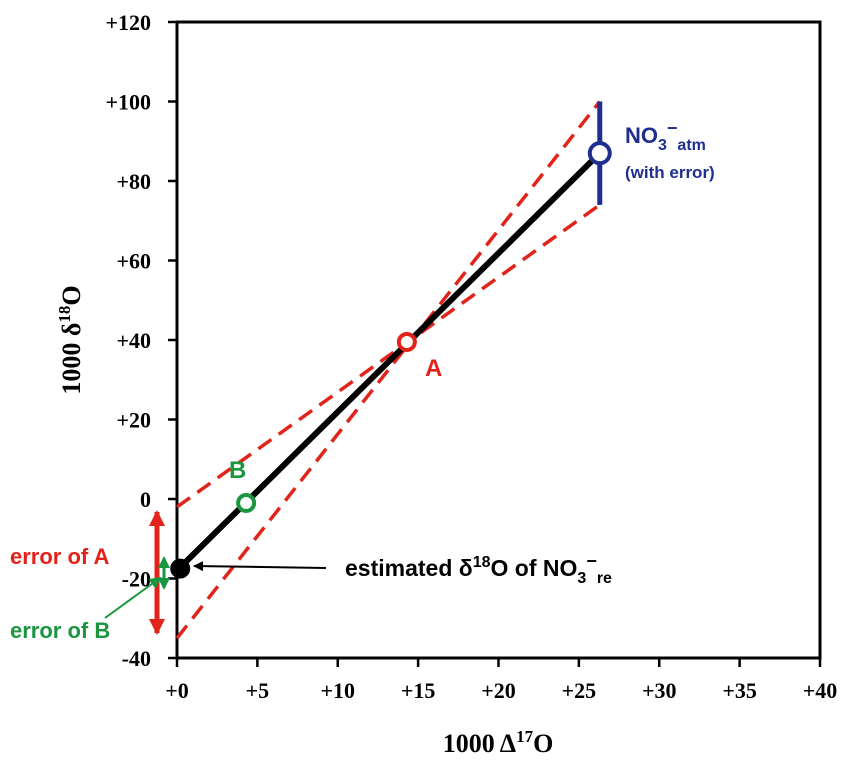  What do you see at coordinates (177, 690) in the screenshot?
I see `x-tick-label: +0` at bounding box center [177, 690].